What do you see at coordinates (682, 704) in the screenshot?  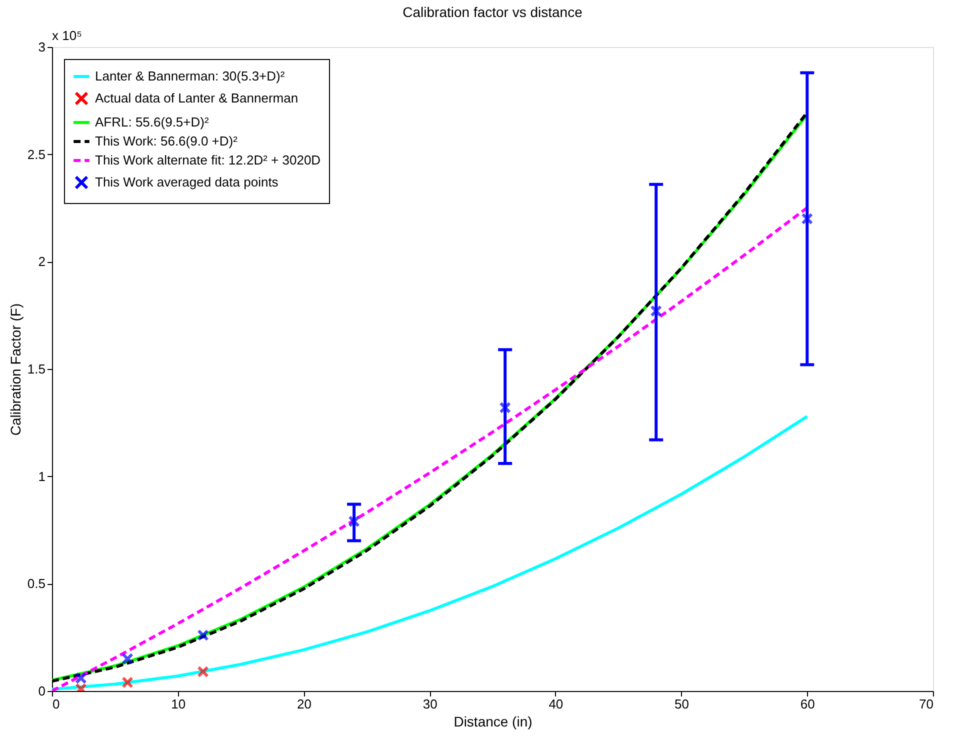 I see `x-tick-label: 50` at bounding box center [682, 704].